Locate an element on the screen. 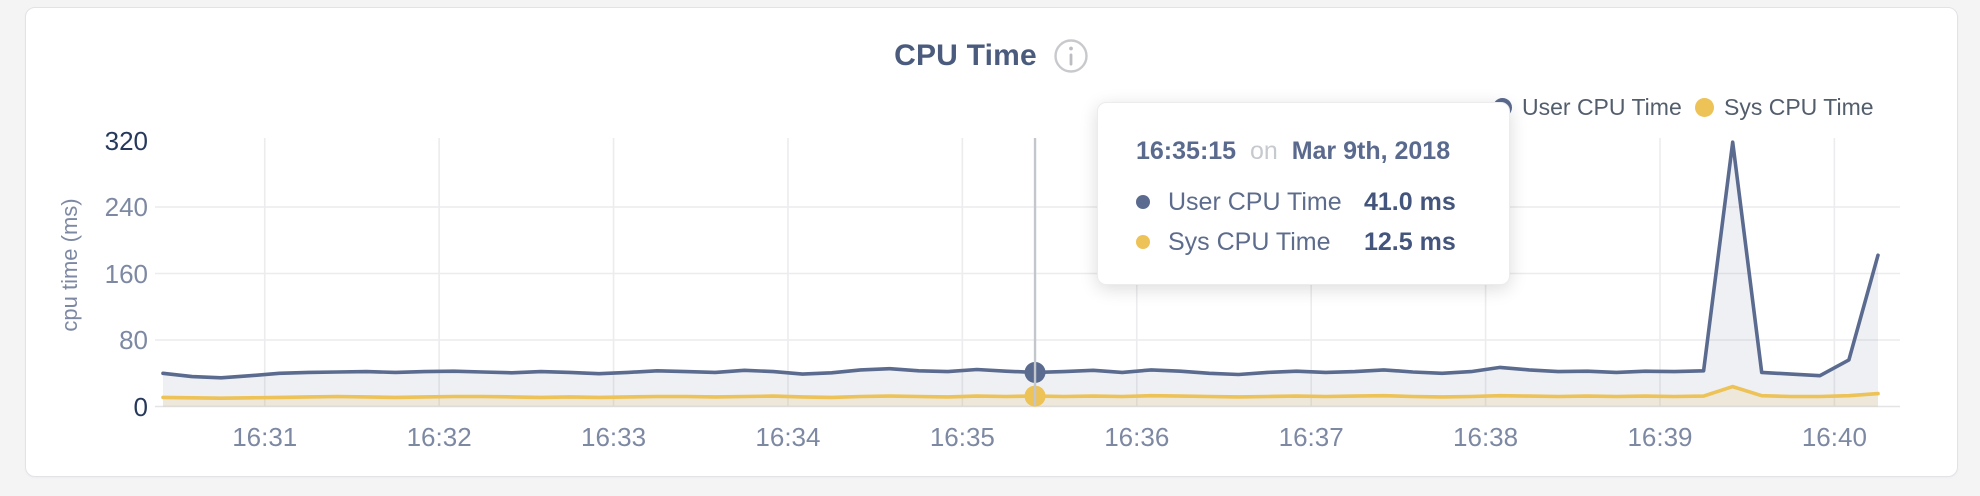 This screenshot has width=1980, height=496. x-tick-label-16:37: 16:37 is located at coordinates (1311, 437).